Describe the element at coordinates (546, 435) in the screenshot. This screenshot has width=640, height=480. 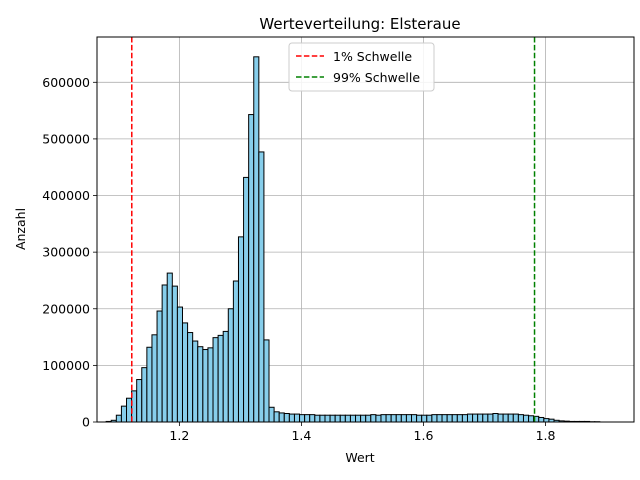
I see `x-tick-label: 1.8` at that location.